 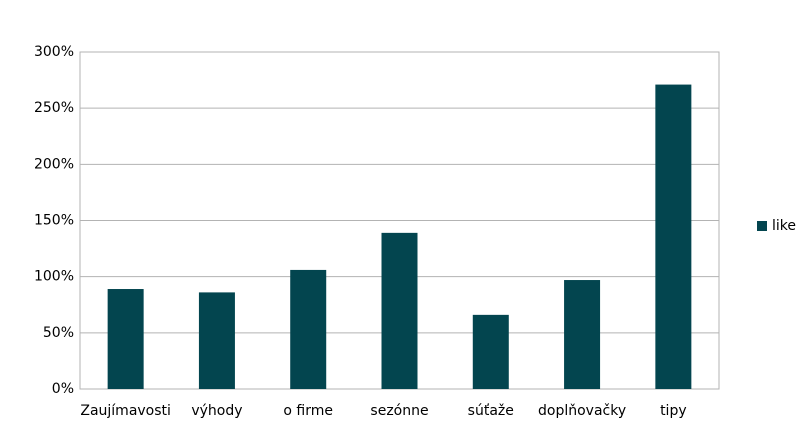 What do you see at coordinates (125, 411) in the screenshot?
I see `x-tick-label: Zaujímavosti` at bounding box center [125, 411].